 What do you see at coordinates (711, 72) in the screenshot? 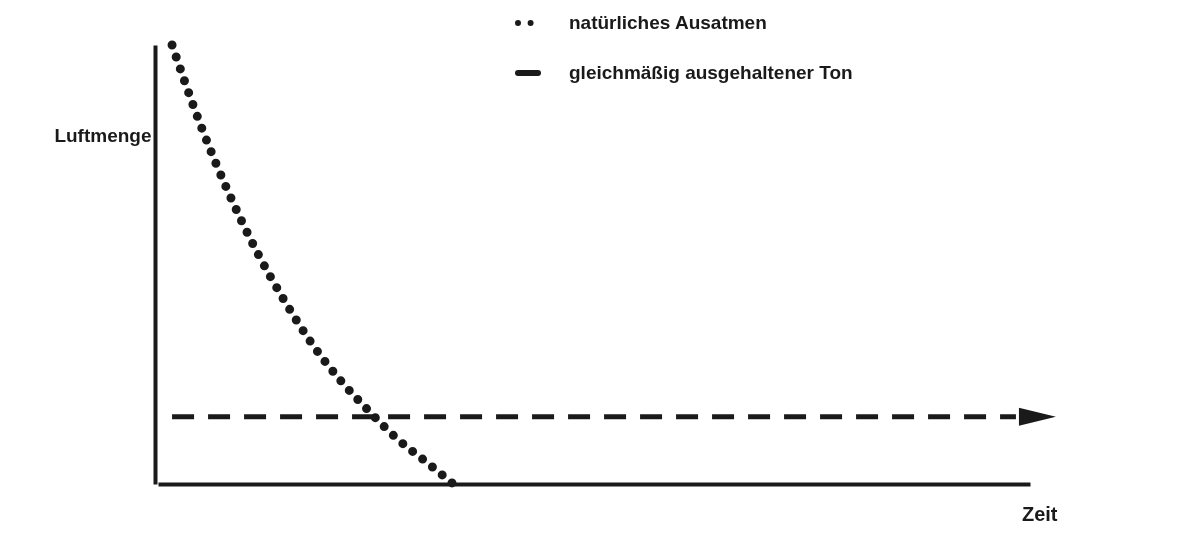
I see `legend-label: gleichmäßig ausgehaltener Ton` at bounding box center [711, 72].